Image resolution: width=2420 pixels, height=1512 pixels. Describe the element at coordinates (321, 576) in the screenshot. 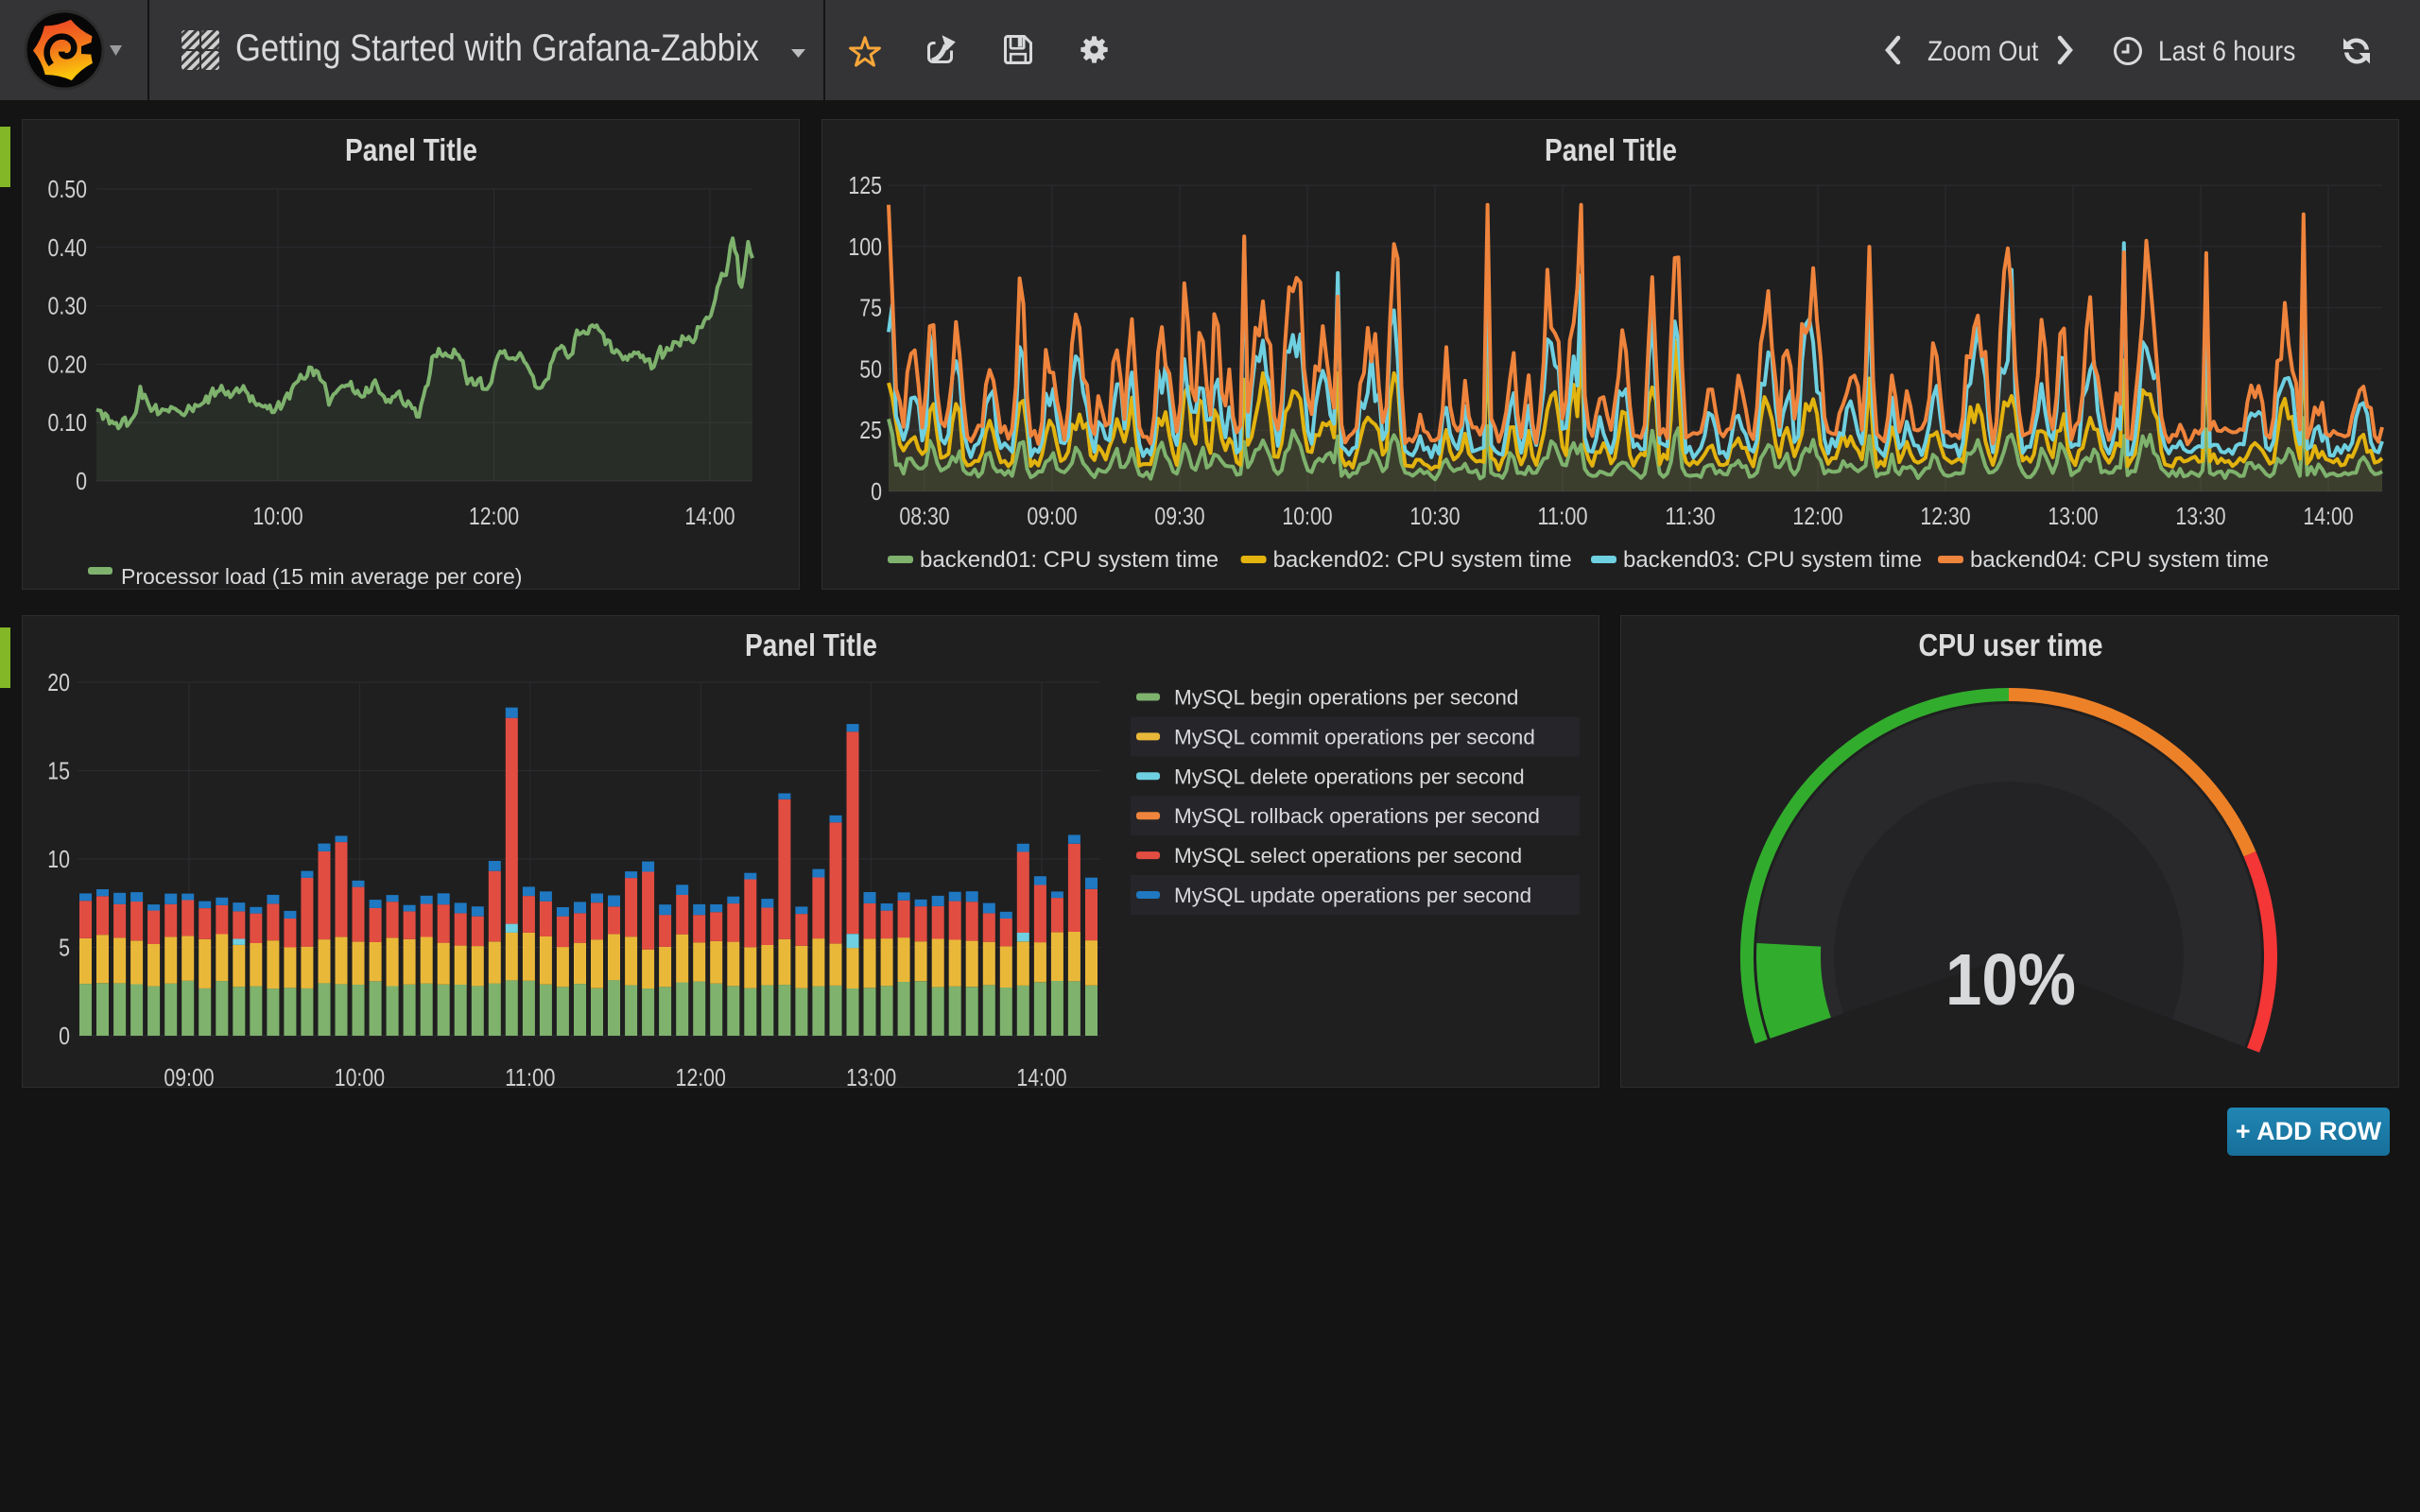

I see `svg-text:Processor load (15 min average: Processor load (15 min average per core)` at that location.